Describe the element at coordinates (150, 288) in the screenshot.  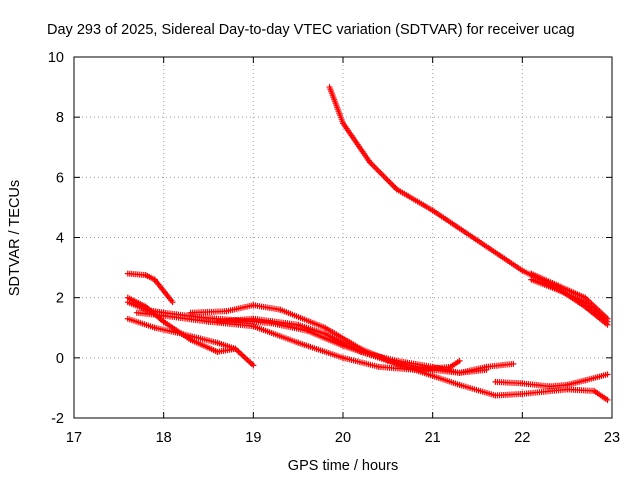
I see `series-track-a` at that location.